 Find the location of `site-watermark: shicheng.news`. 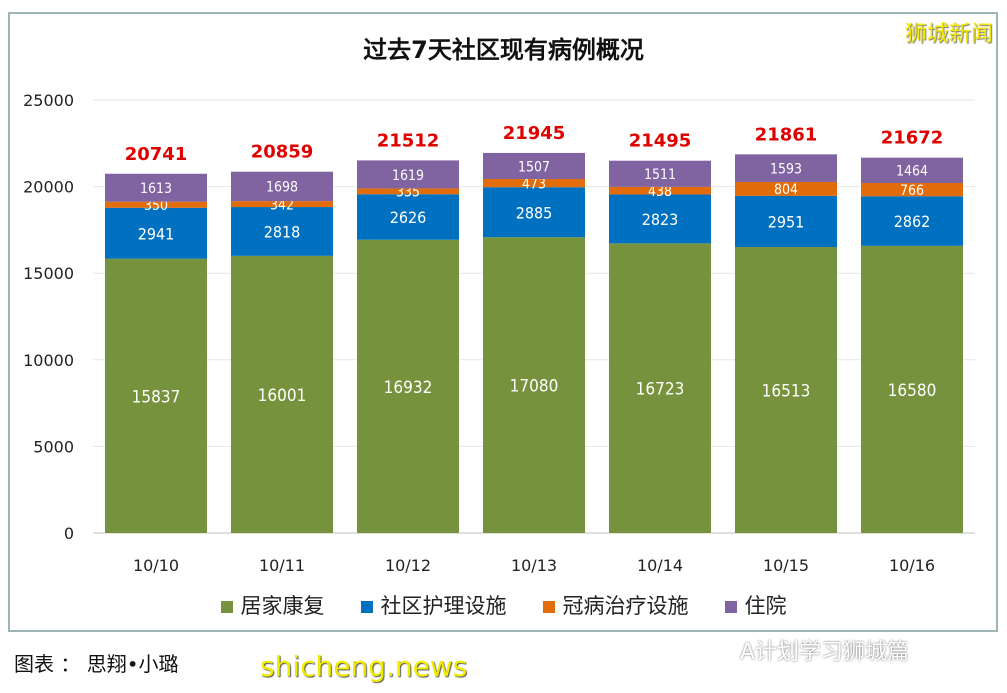

site-watermark: shicheng.news is located at coordinates (364, 666).